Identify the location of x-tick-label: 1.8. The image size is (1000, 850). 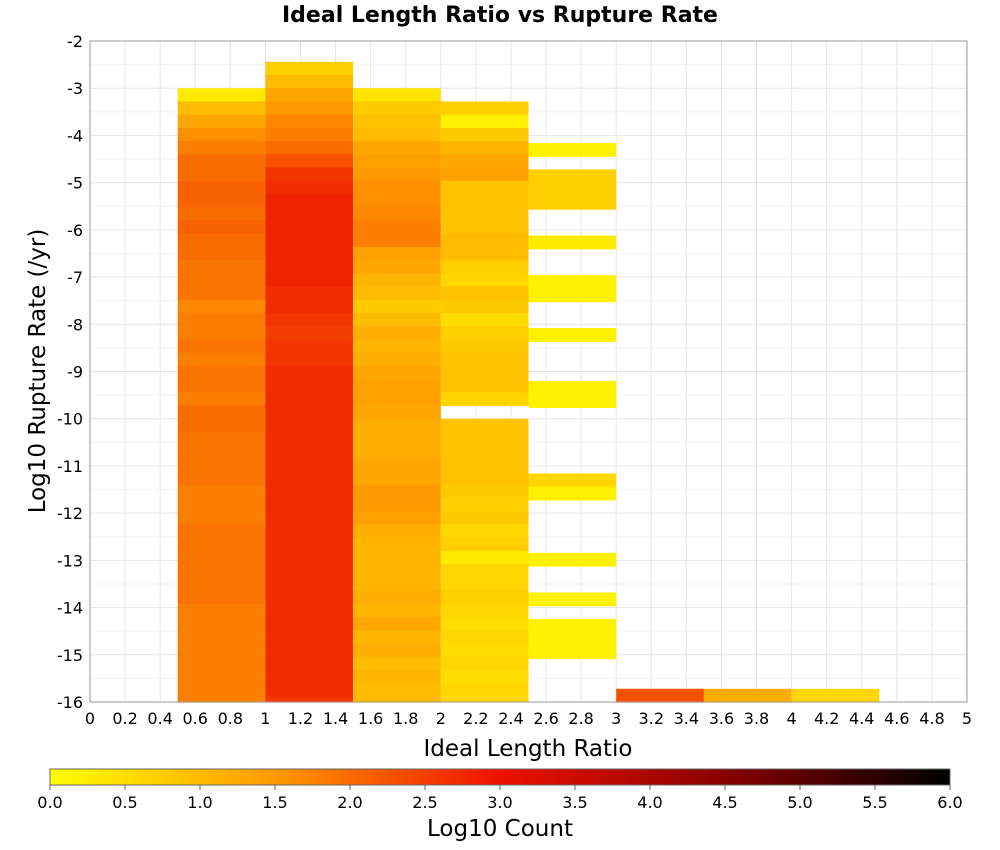
(405, 718).